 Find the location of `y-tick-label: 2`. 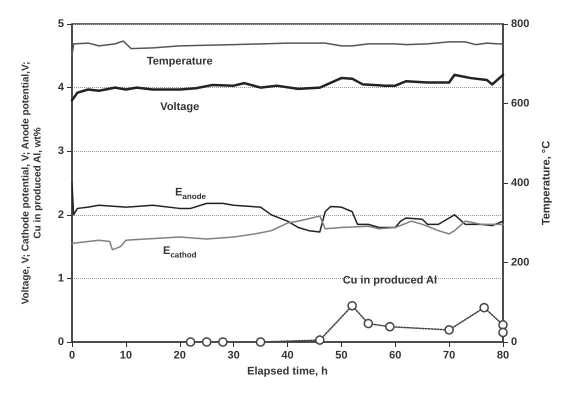

y-tick-label: 2 is located at coordinates (61, 214).